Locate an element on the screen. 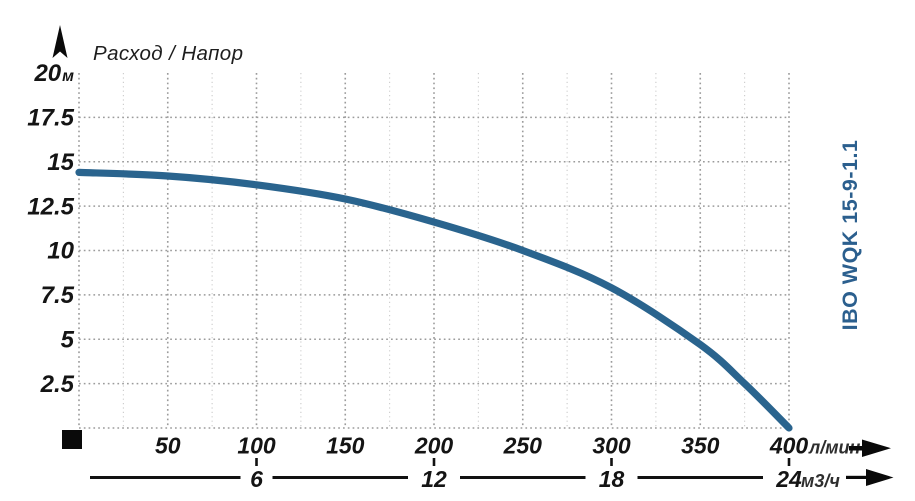 The width and height of the screenshot is (915, 501). pump-model-label: IBO WQK 15-9-1.1 is located at coordinates (850, 235).